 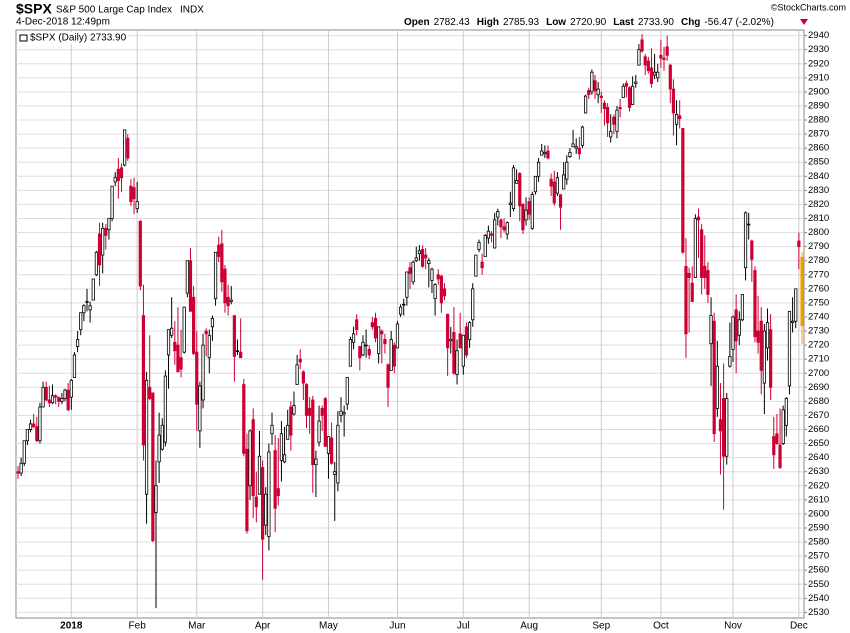 What do you see at coordinates (818, 499) in the screenshot?
I see `y-tick-label: 2610` at bounding box center [818, 499].